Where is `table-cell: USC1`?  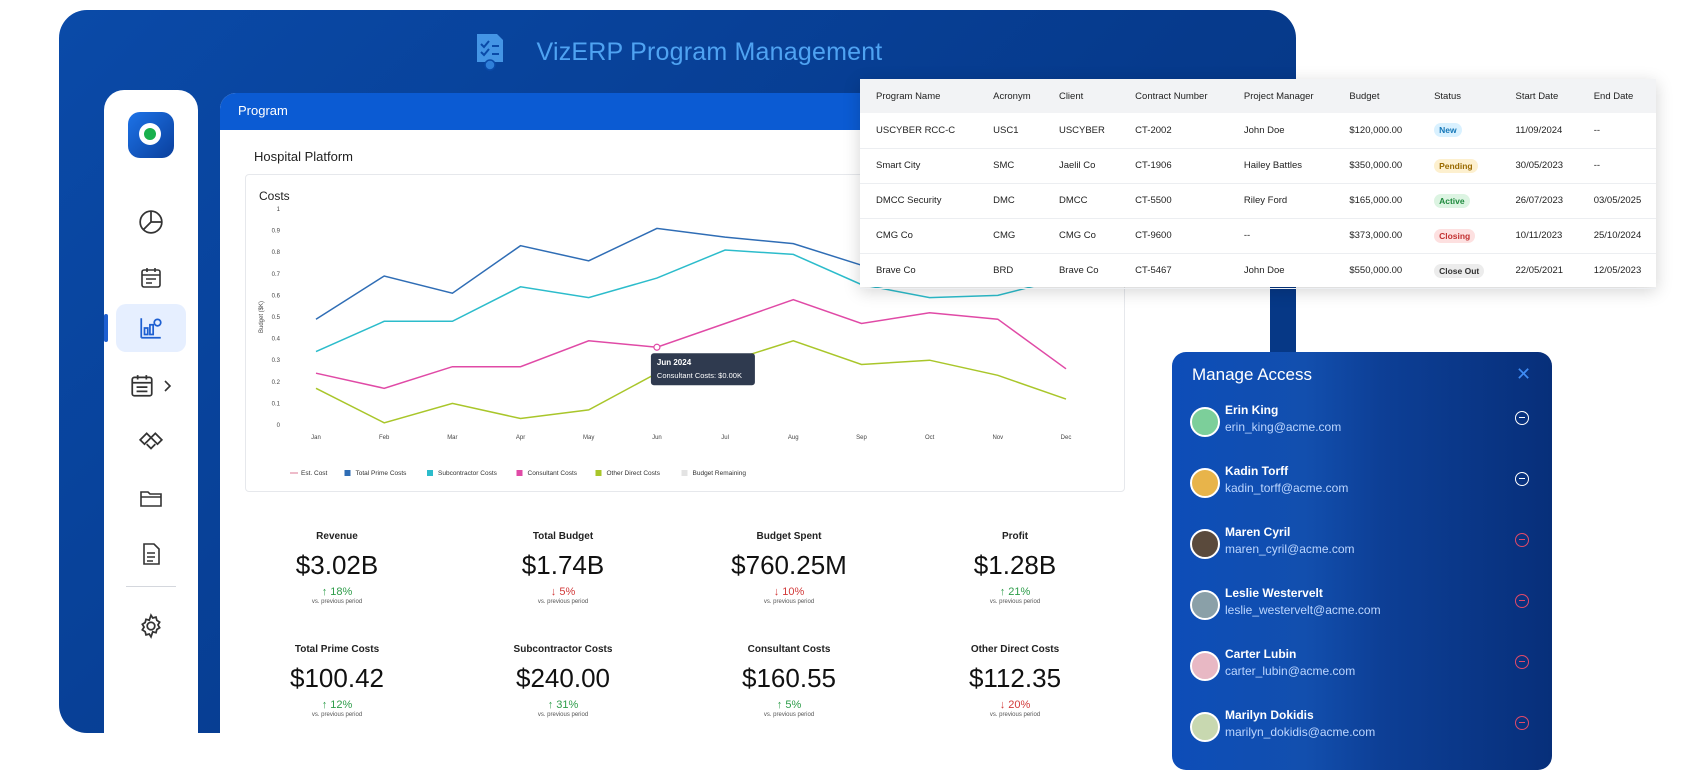 table-cell: USC1 is located at coordinates (1010, 131).